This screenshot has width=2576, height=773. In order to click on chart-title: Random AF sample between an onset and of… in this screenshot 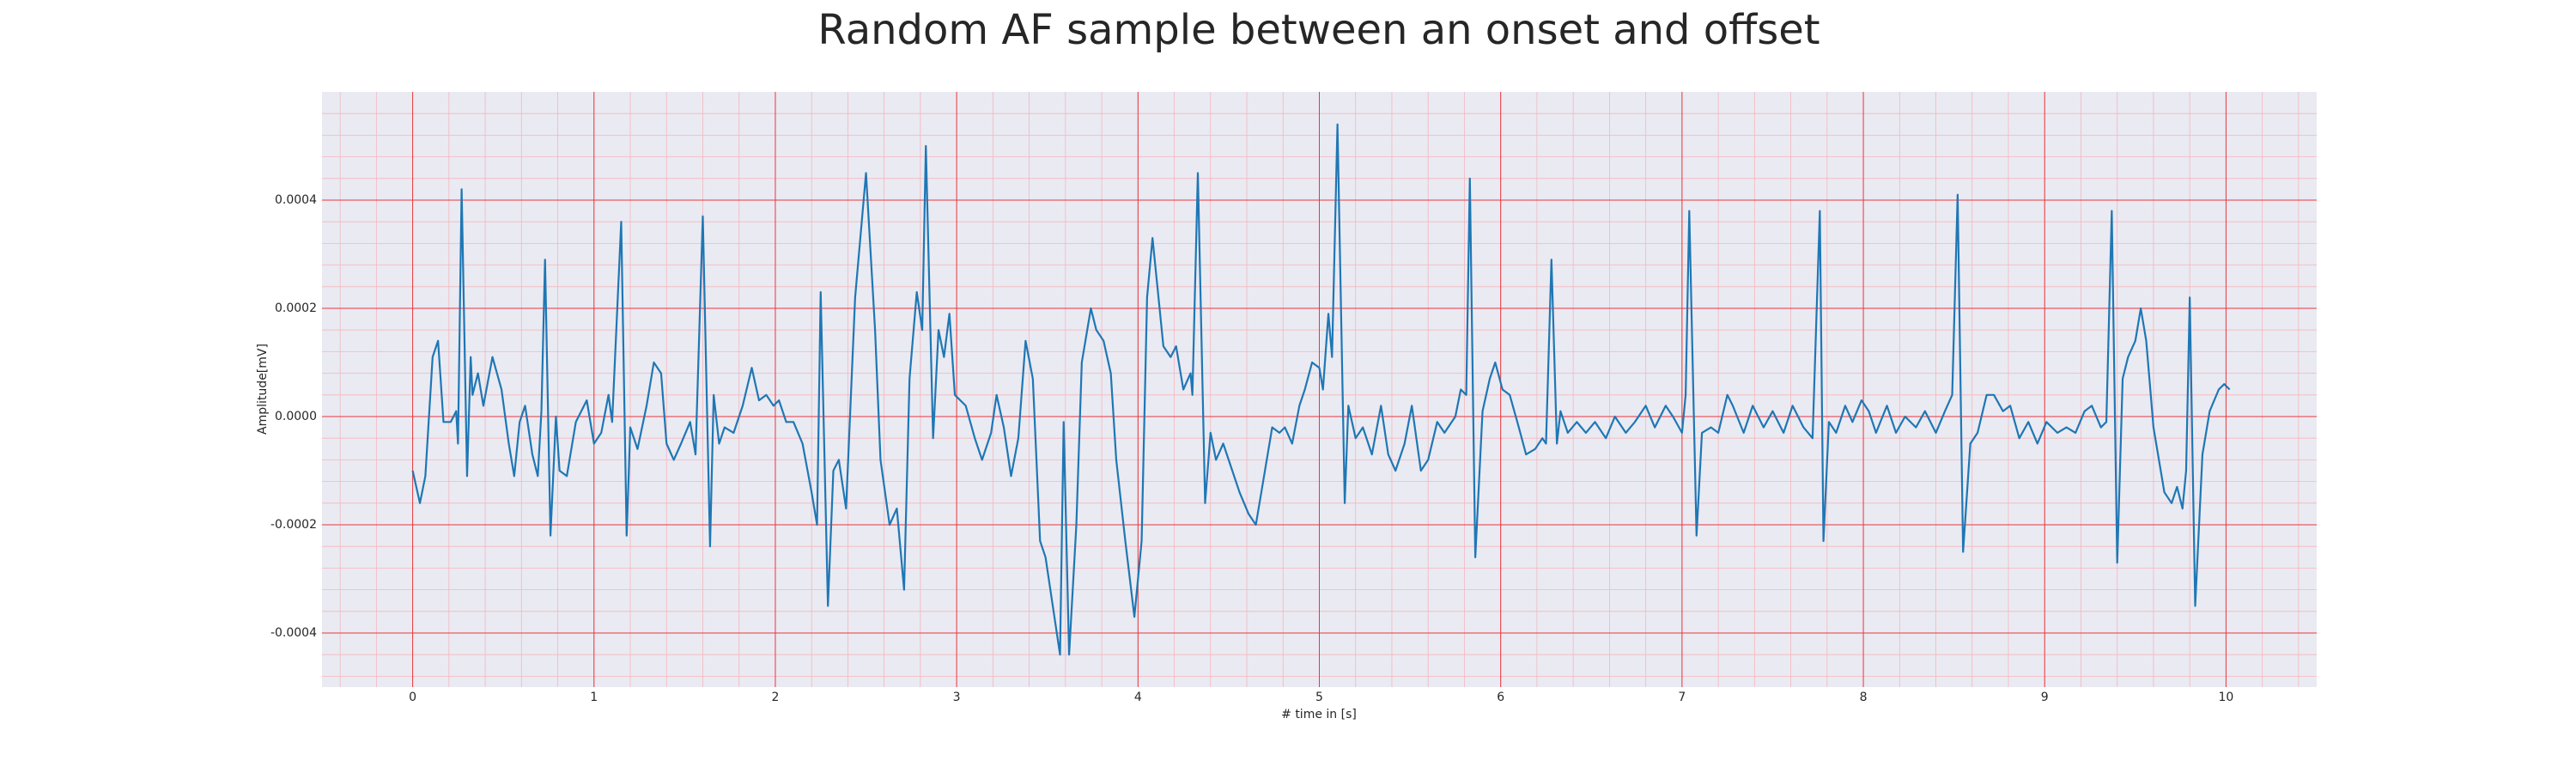, I will do `click(1319, 30)`.